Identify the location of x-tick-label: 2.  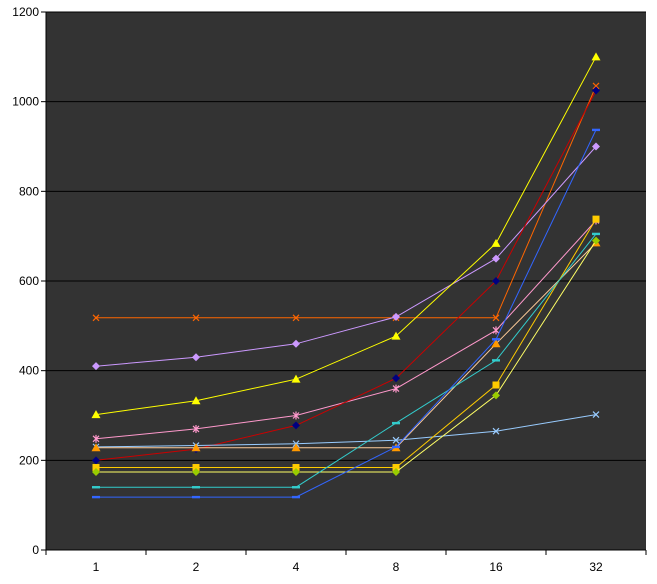
(196, 567).